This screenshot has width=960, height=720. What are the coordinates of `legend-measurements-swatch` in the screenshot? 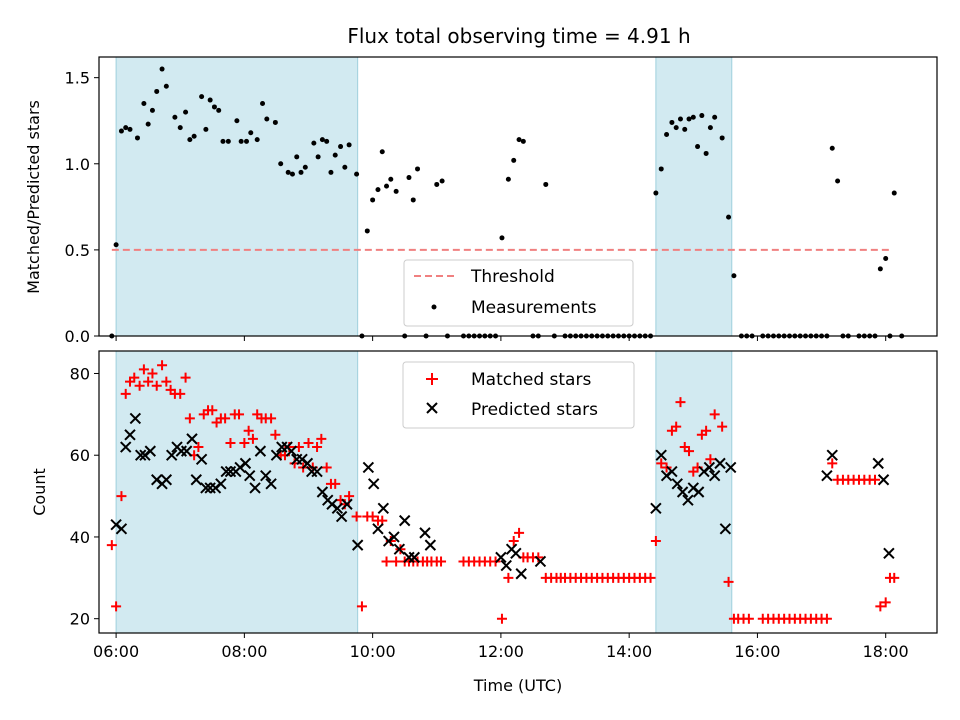 It's located at (434, 307).